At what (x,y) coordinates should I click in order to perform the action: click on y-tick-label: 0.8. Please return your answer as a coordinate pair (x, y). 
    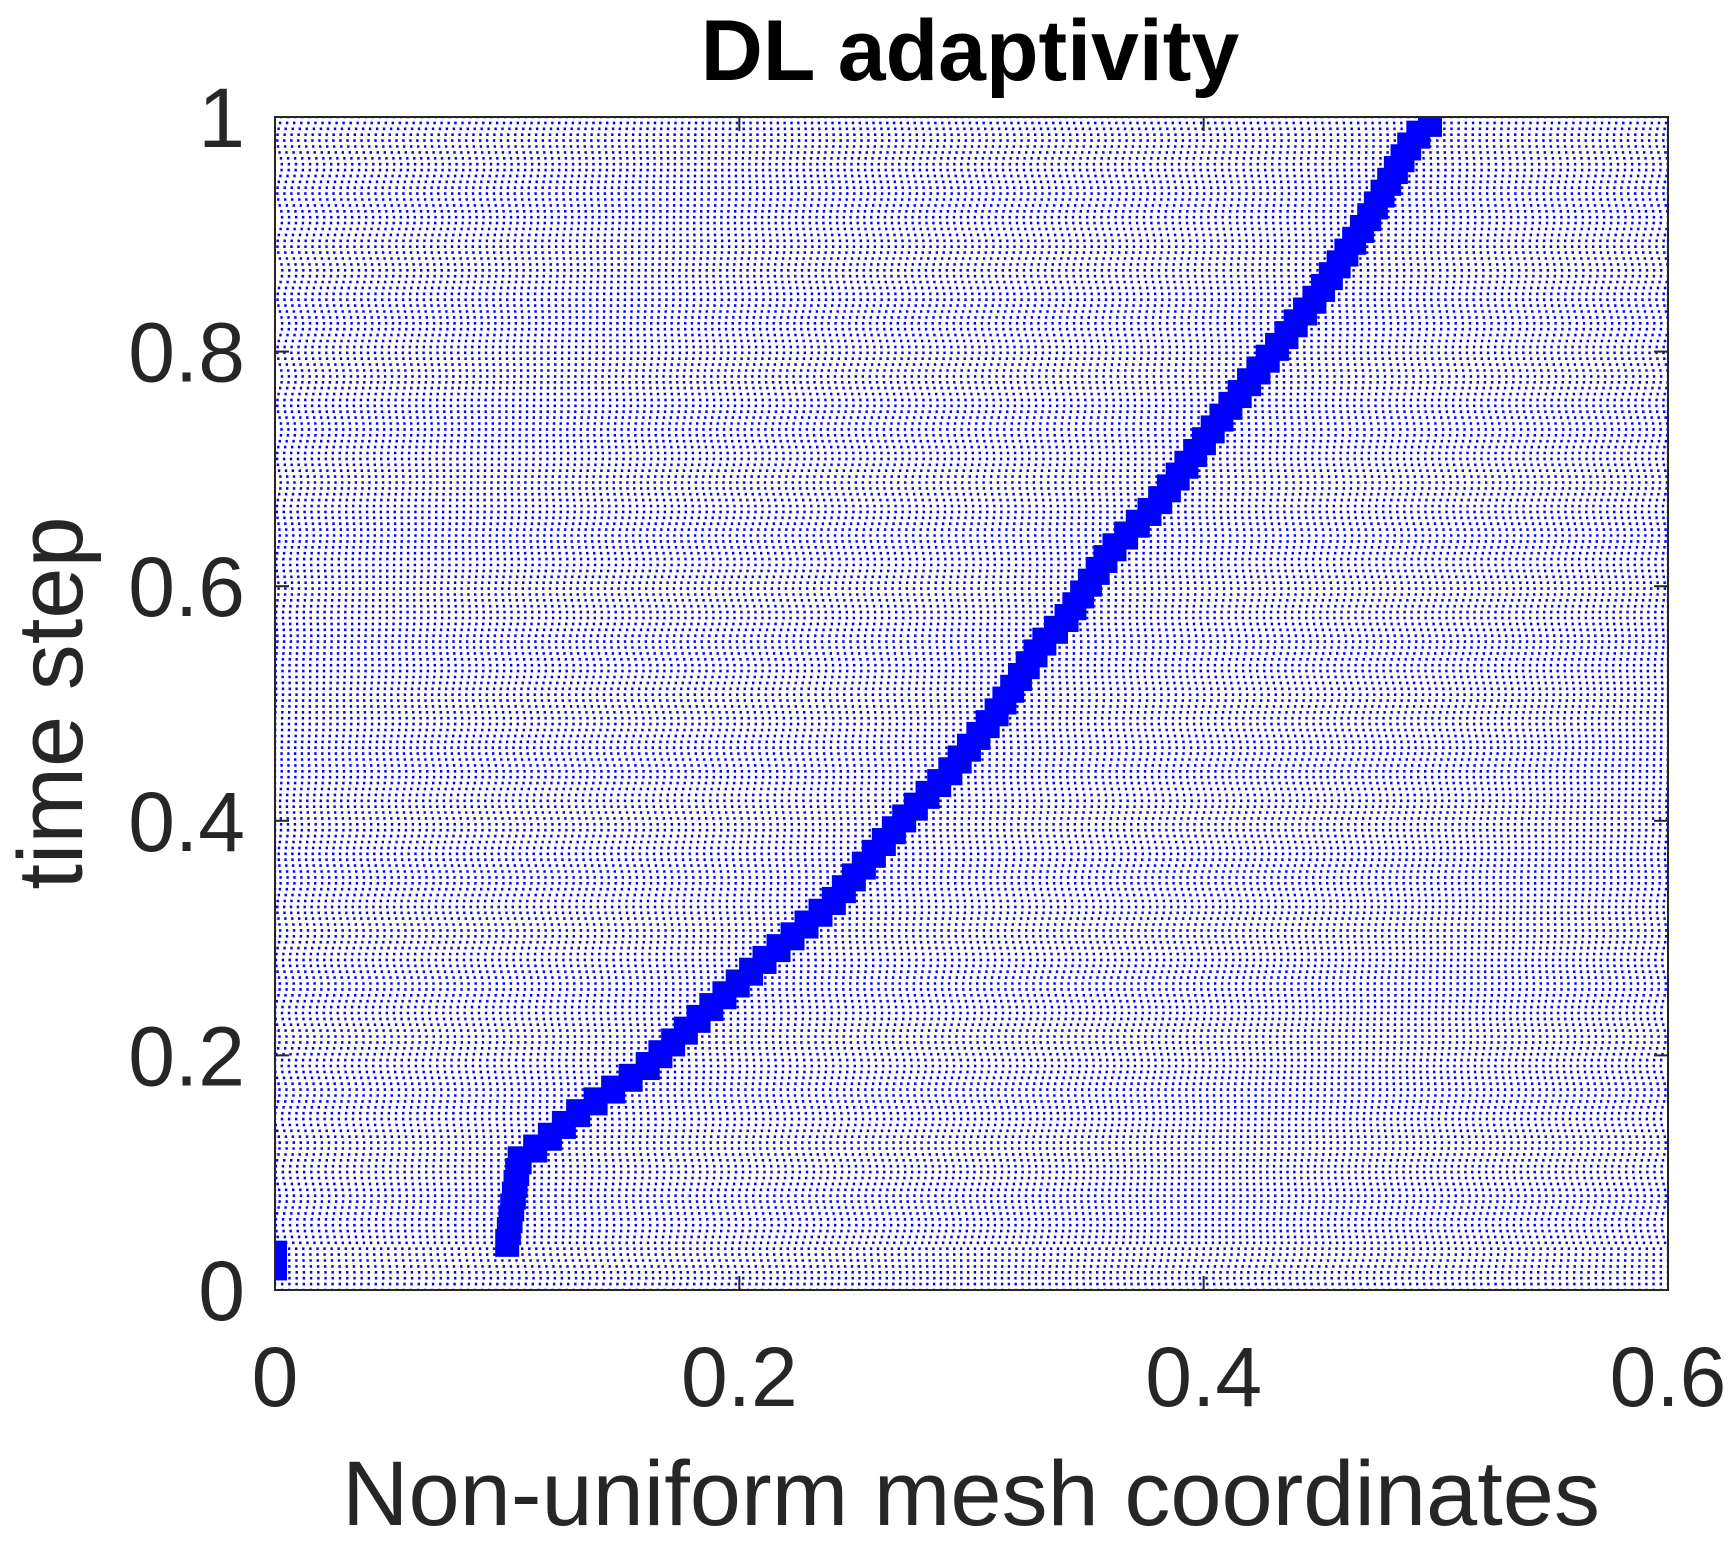
    Looking at the image, I should click on (186, 353).